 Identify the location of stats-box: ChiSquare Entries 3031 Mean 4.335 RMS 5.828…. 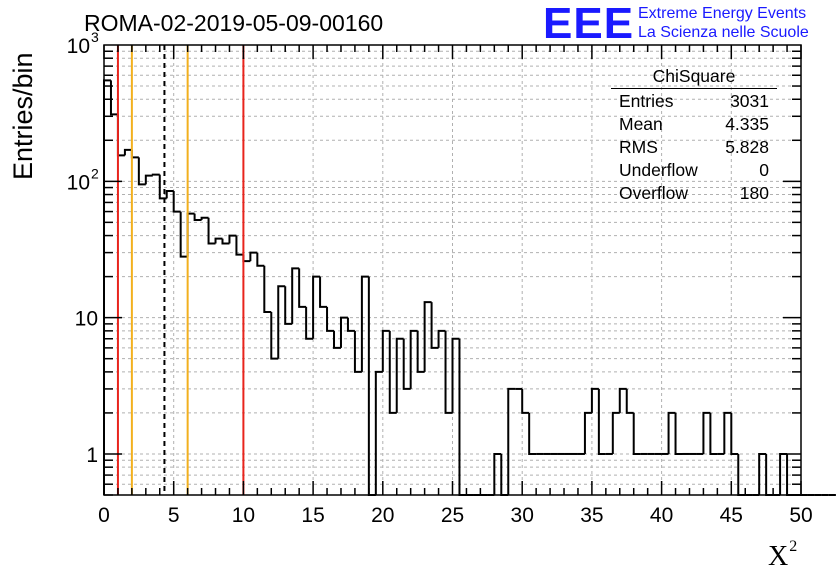
(694, 135).